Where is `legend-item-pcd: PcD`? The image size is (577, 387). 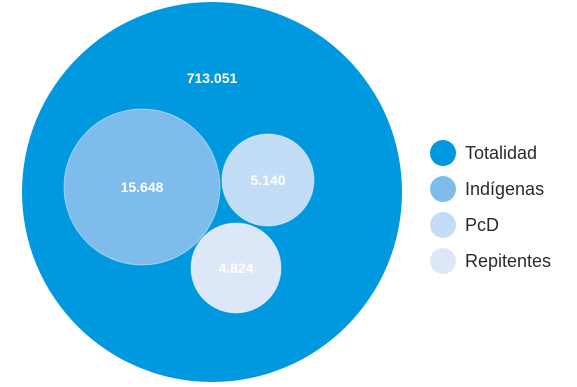
legend-item-pcd: PcD is located at coordinates (490, 225).